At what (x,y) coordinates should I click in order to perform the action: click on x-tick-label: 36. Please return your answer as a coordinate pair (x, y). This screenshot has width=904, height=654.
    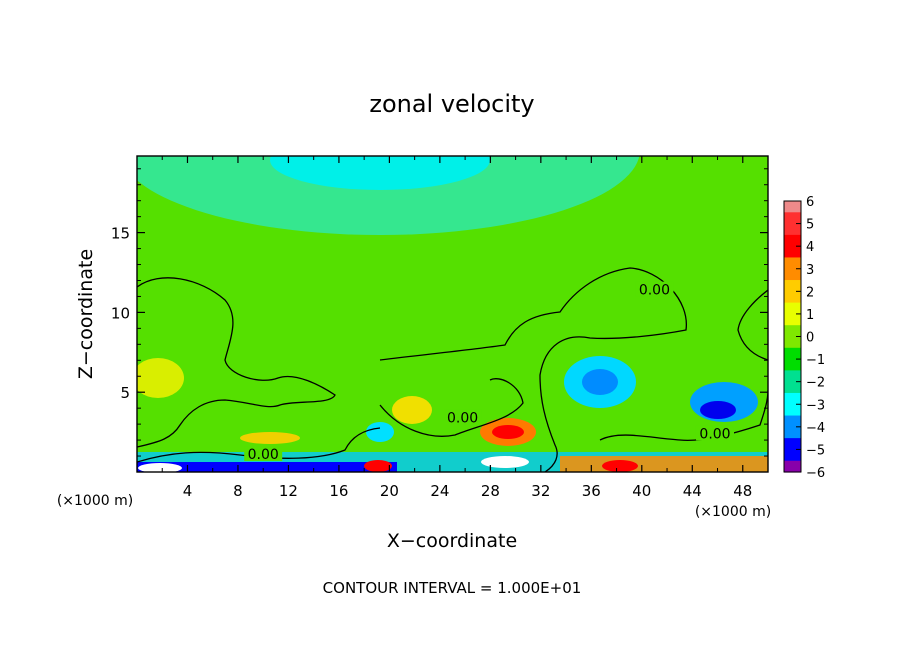
    Looking at the image, I should click on (591, 491).